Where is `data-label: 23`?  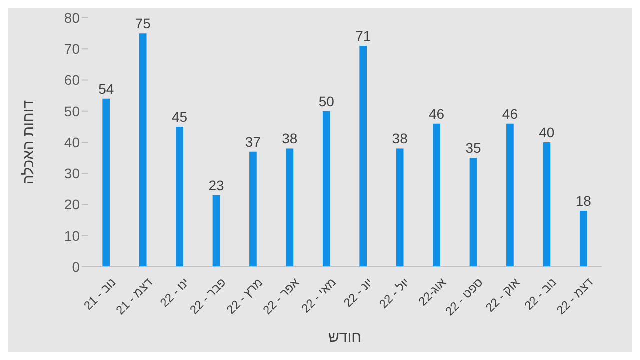
data-label: 23 is located at coordinates (216, 185).